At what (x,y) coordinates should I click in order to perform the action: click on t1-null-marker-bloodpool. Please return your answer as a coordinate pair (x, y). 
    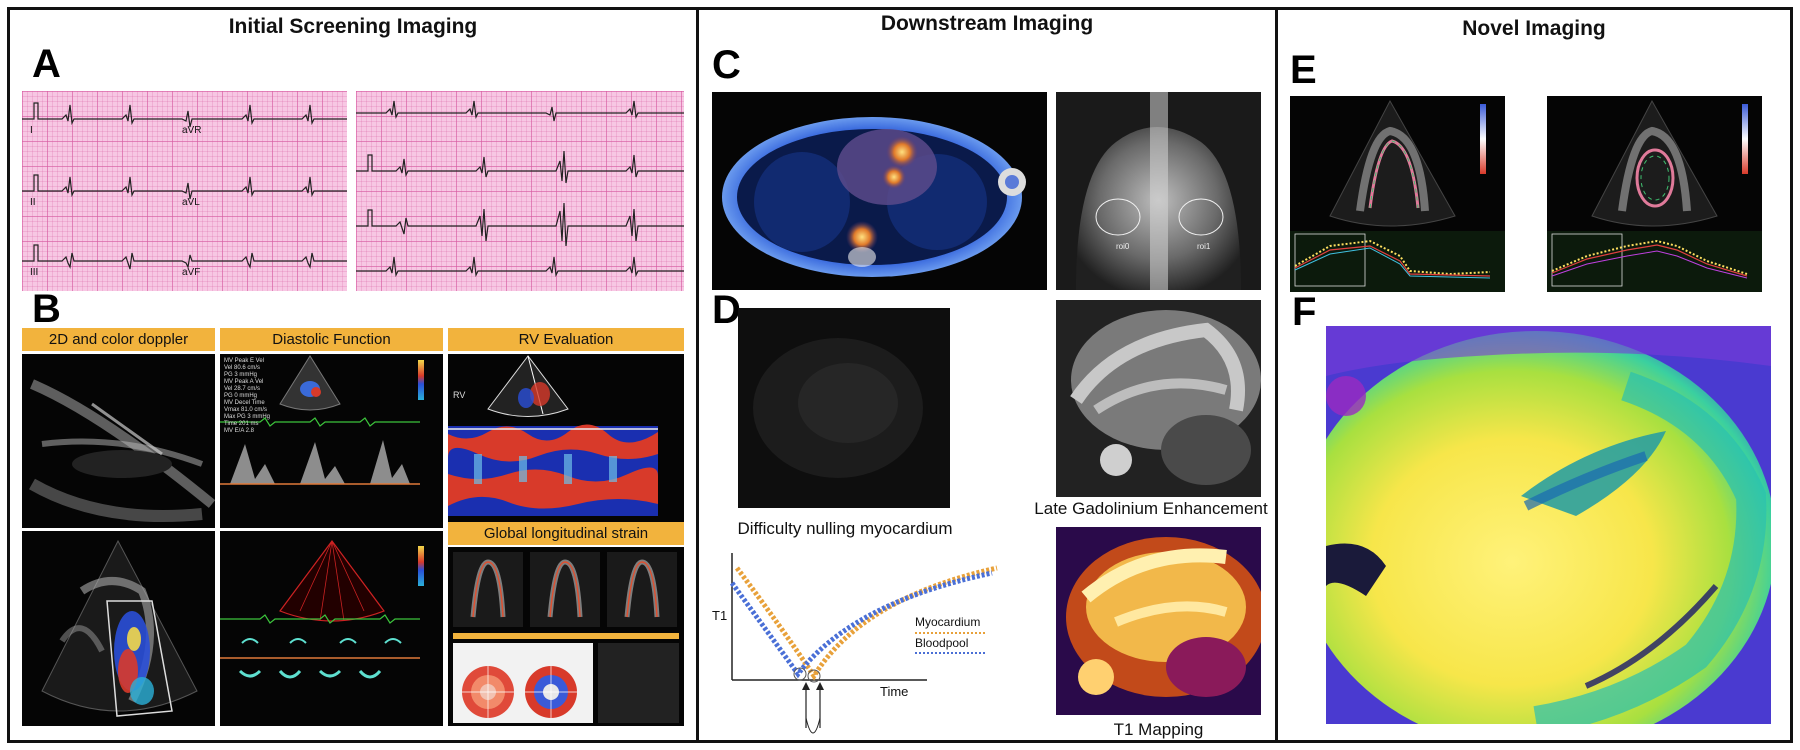
    Looking at the image, I should click on (800, 674).